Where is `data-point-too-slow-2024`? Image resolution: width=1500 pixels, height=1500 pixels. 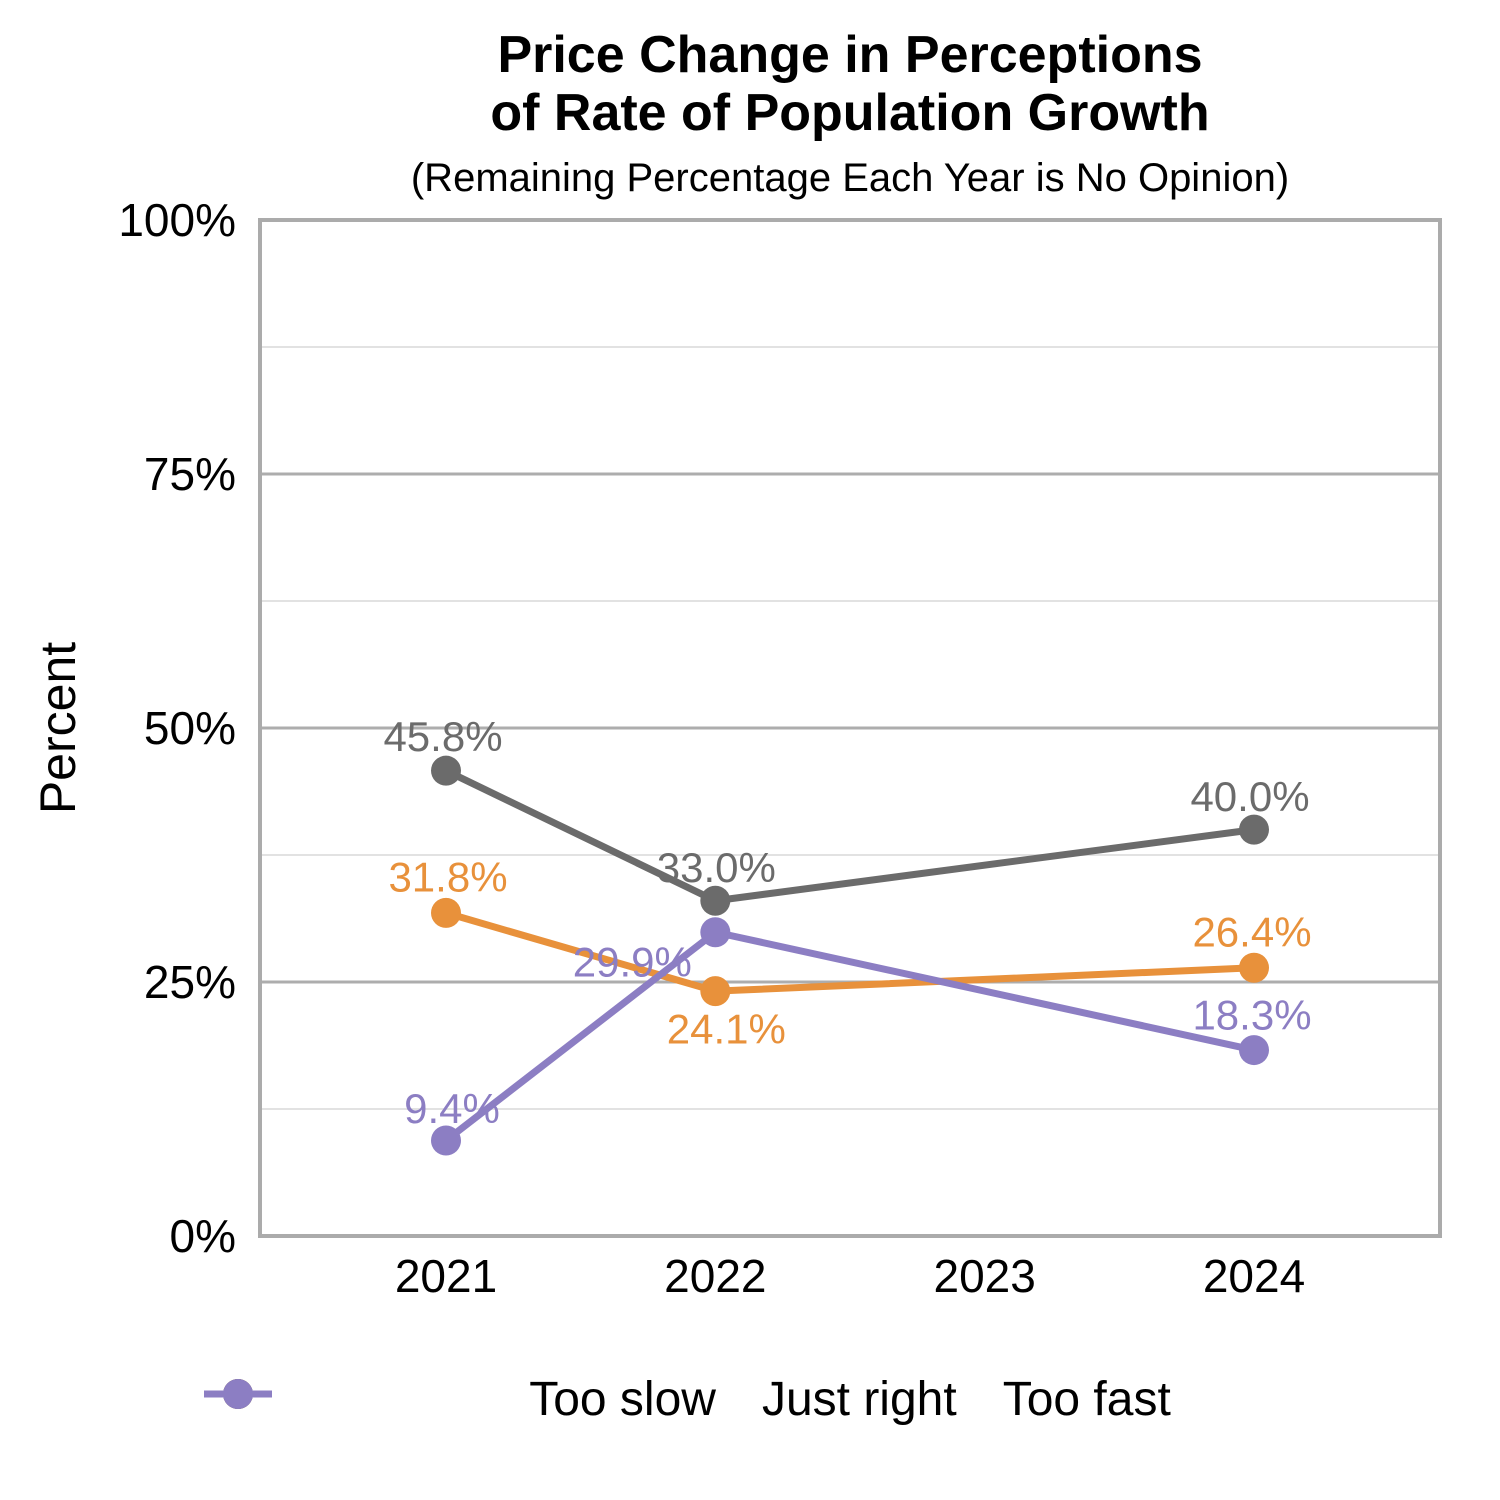
data-point-too-slow-2024 is located at coordinates (1254, 967).